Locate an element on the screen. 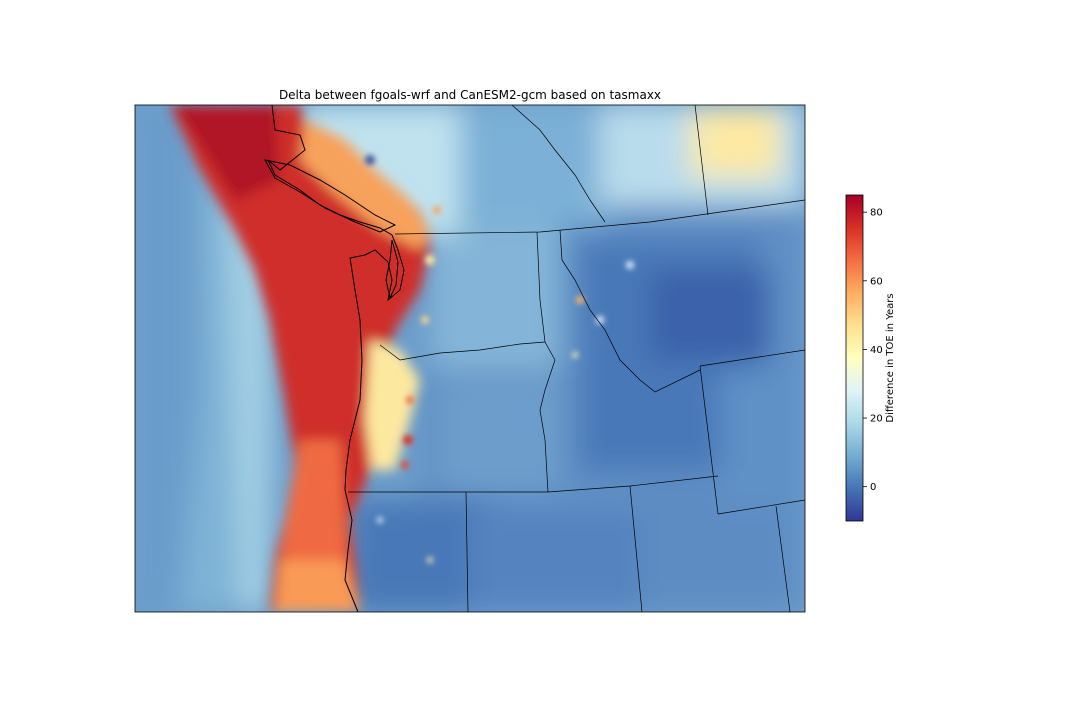 This screenshot has height=720, width=1080. colorbar: 0 20 40 60 80 Difference in TOE in Years is located at coordinates (870, 358).